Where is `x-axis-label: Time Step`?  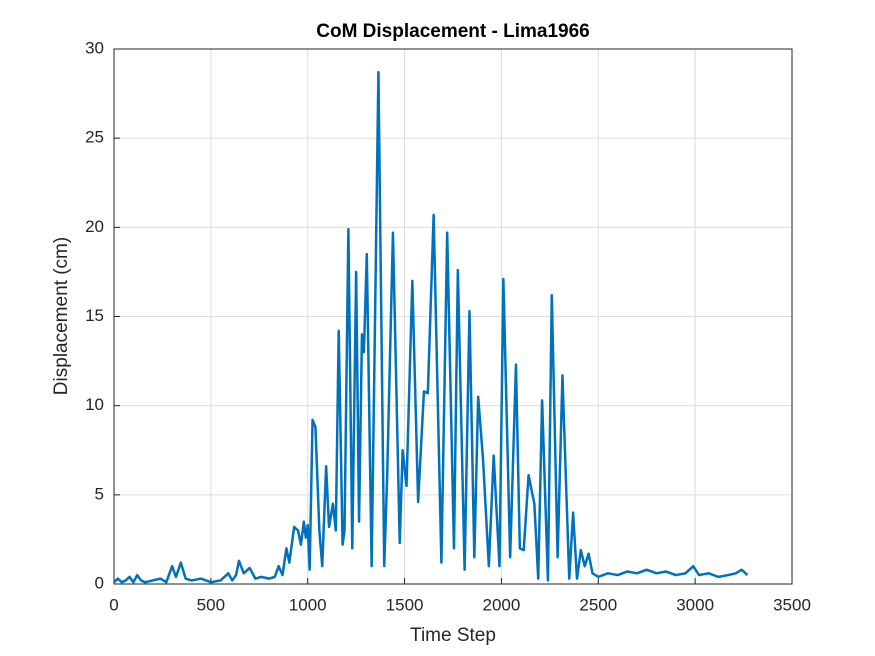 x-axis-label: Time Step is located at coordinates (453, 635).